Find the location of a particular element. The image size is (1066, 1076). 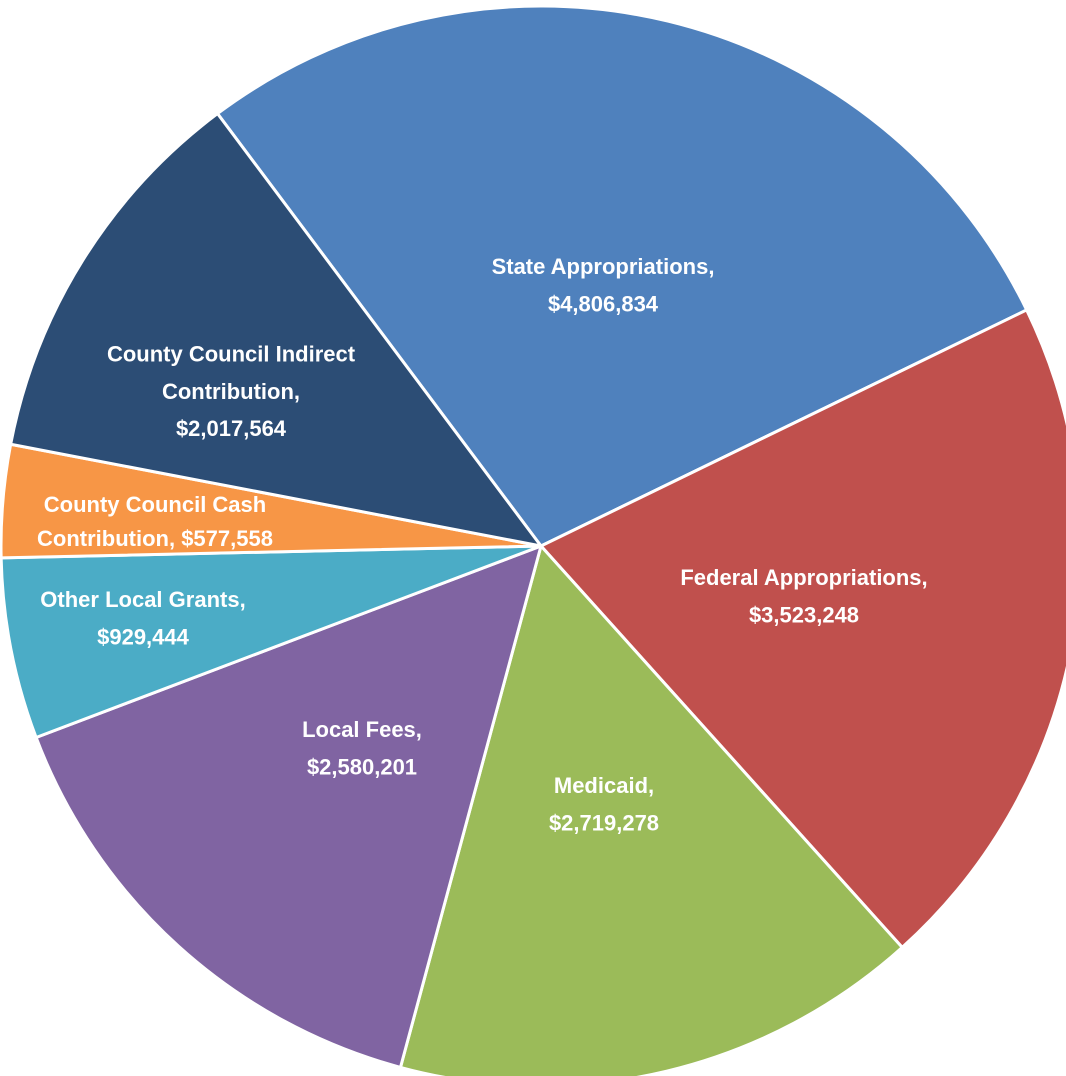

data-label: $929,444 is located at coordinates (143, 637).